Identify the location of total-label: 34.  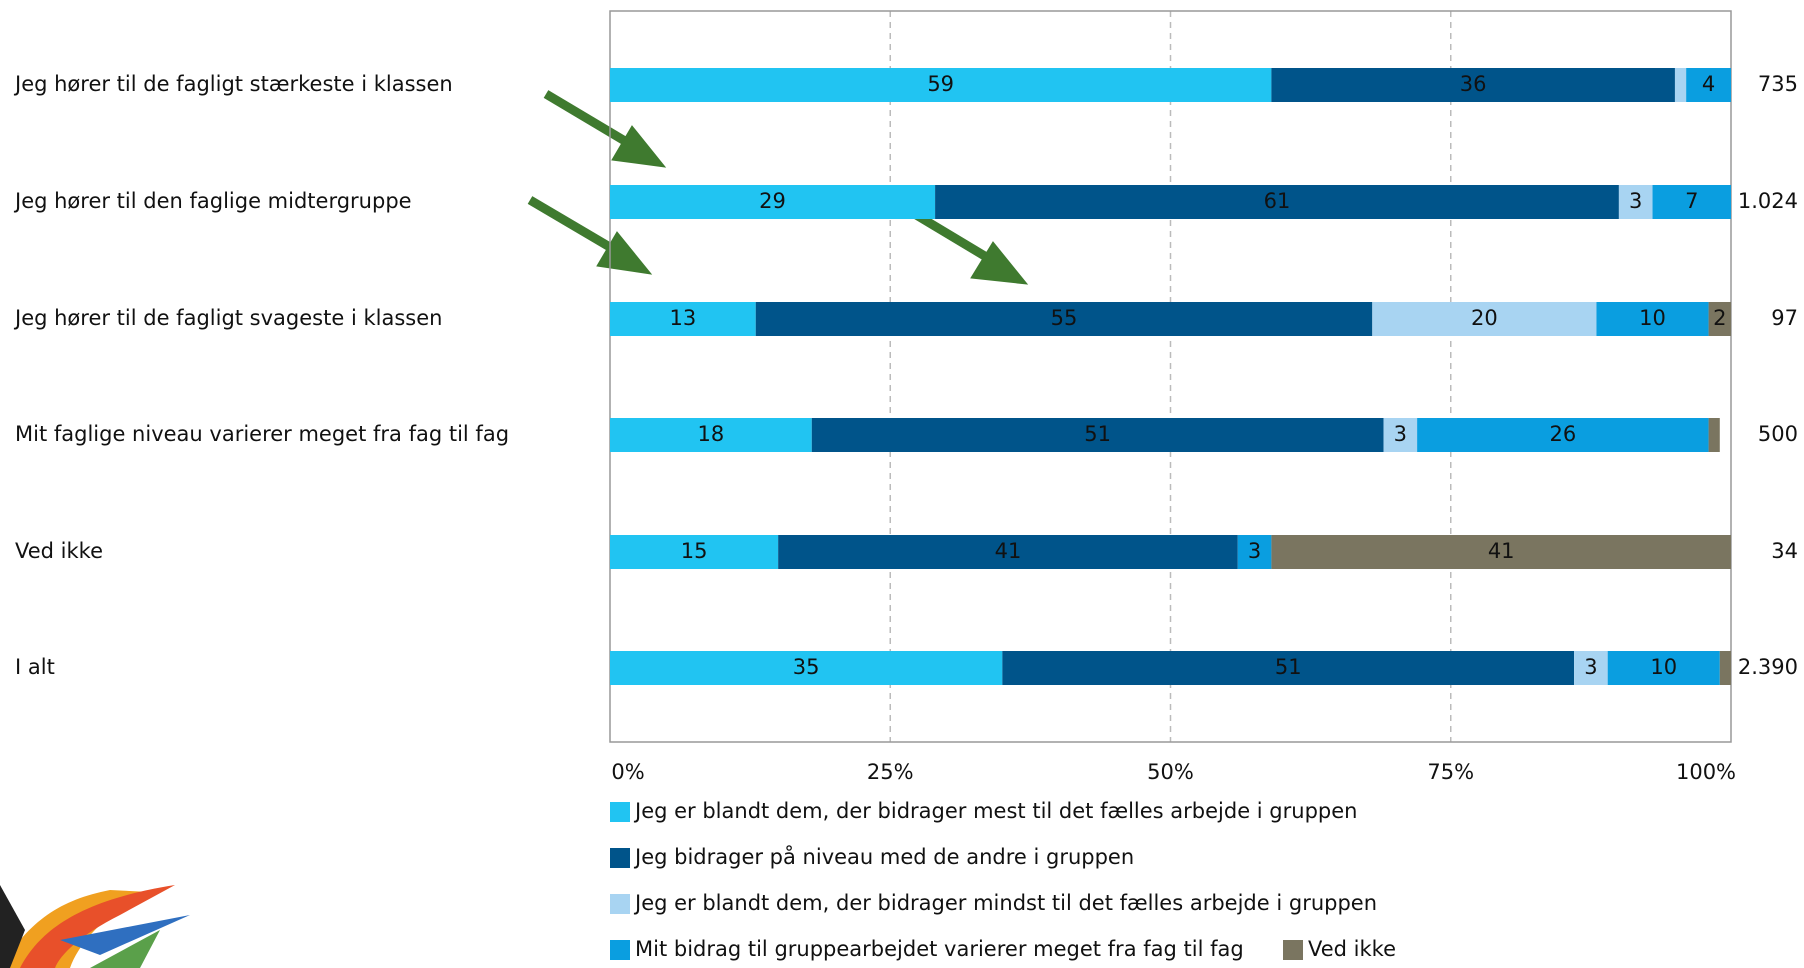
(1784, 551).